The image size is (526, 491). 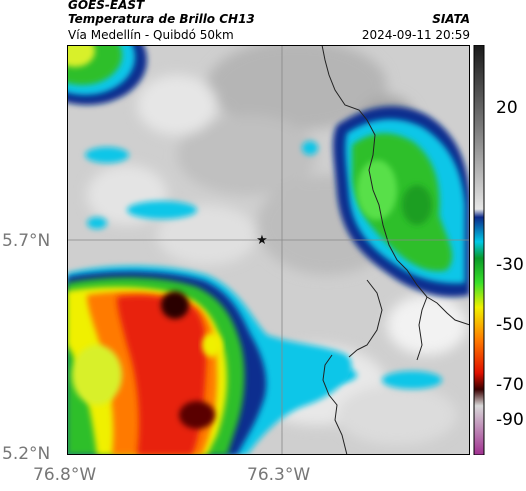 I want to click on colorbar-tick-label: -90, so click(x=510, y=420).